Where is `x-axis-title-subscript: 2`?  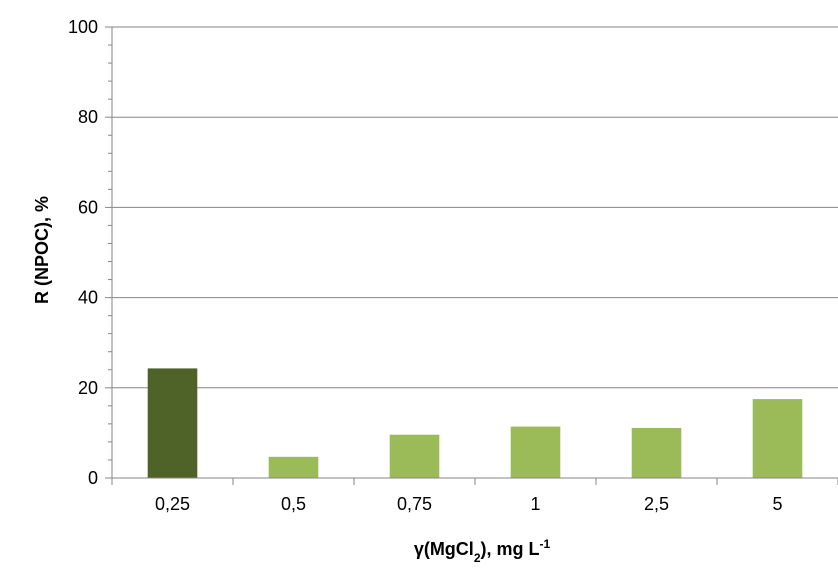
x-axis-title-subscript: 2 is located at coordinates (477, 558).